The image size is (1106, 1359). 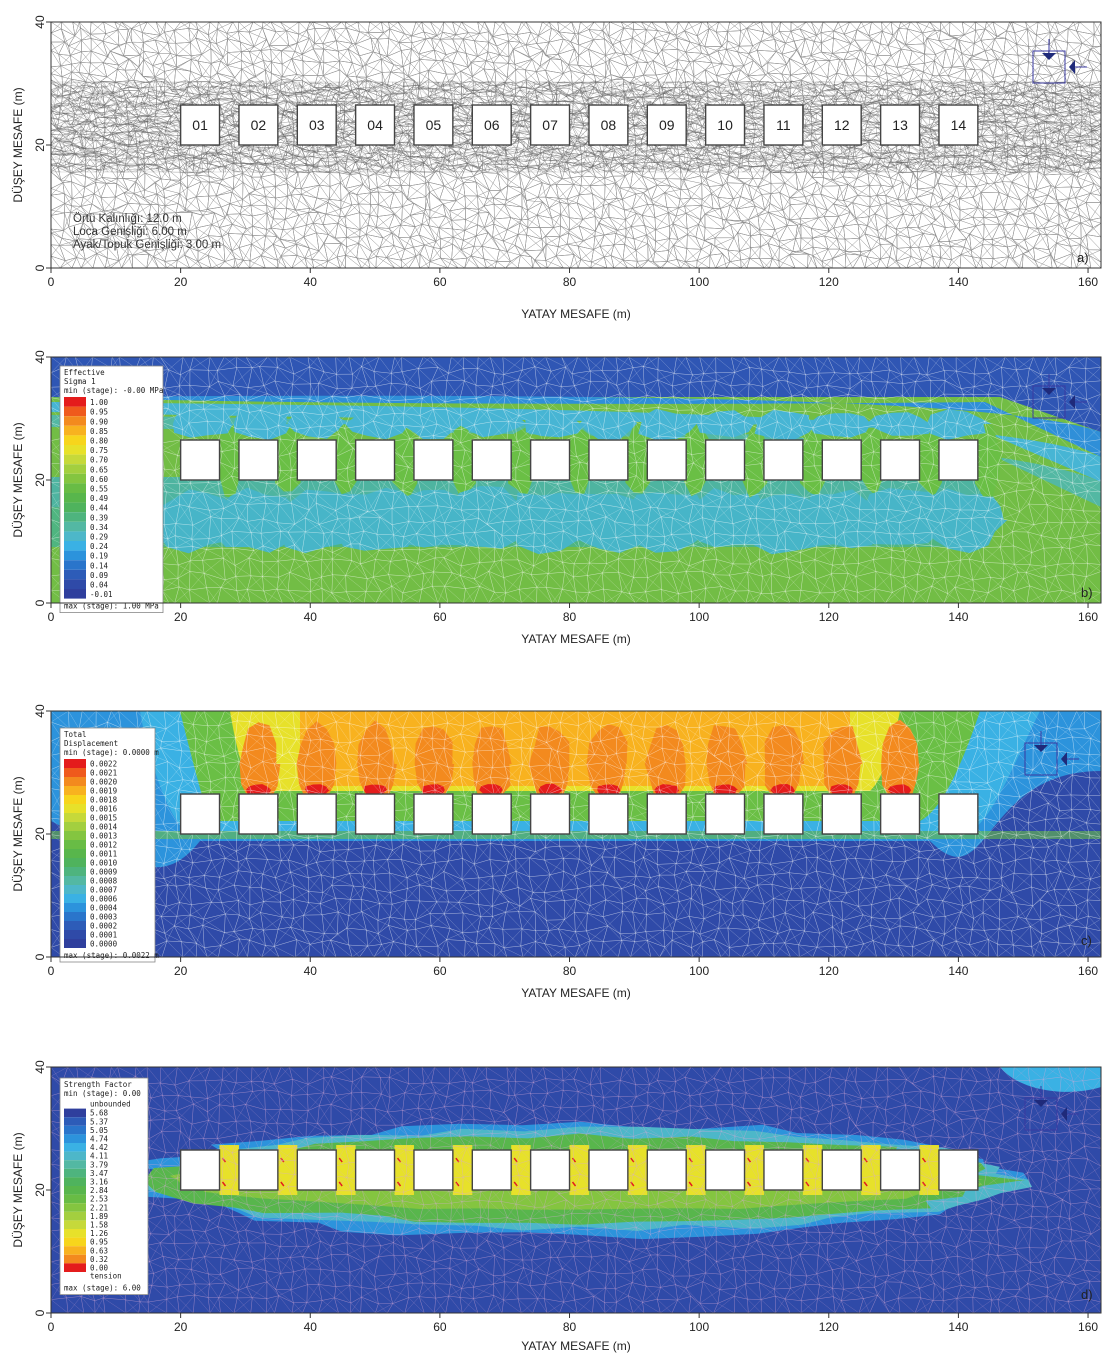 I want to click on model-note: Ayak/Topuk Genişliği: 3.00 m, so click(x=147, y=245).